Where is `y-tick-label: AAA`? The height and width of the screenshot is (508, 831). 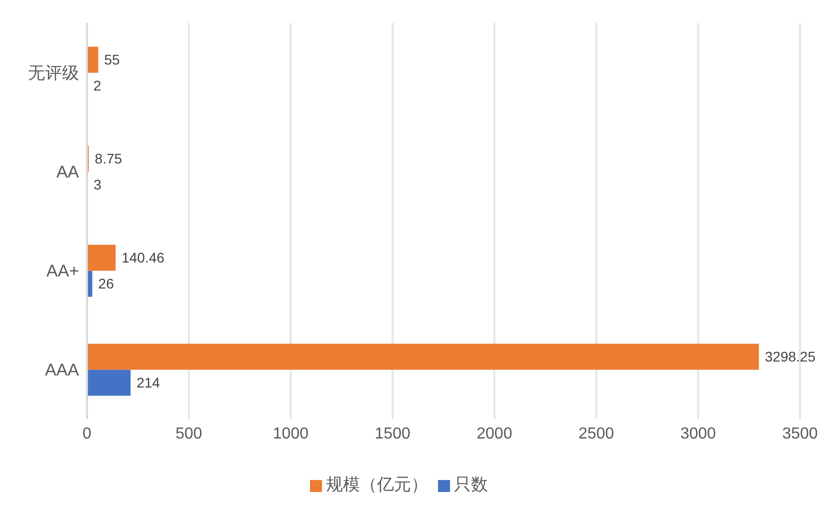
y-tick-label: AAA is located at coordinates (62, 370).